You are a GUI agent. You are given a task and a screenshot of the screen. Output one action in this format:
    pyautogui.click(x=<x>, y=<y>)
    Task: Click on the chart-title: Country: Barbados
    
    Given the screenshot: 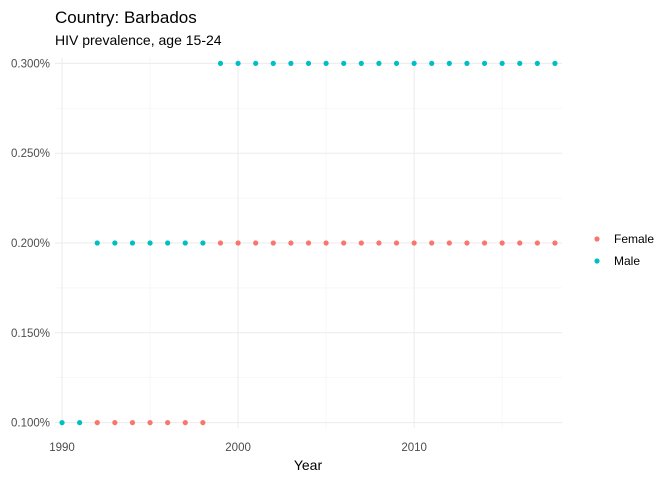 What is the action you would take?
    pyautogui.click(x=126, y=17)
    